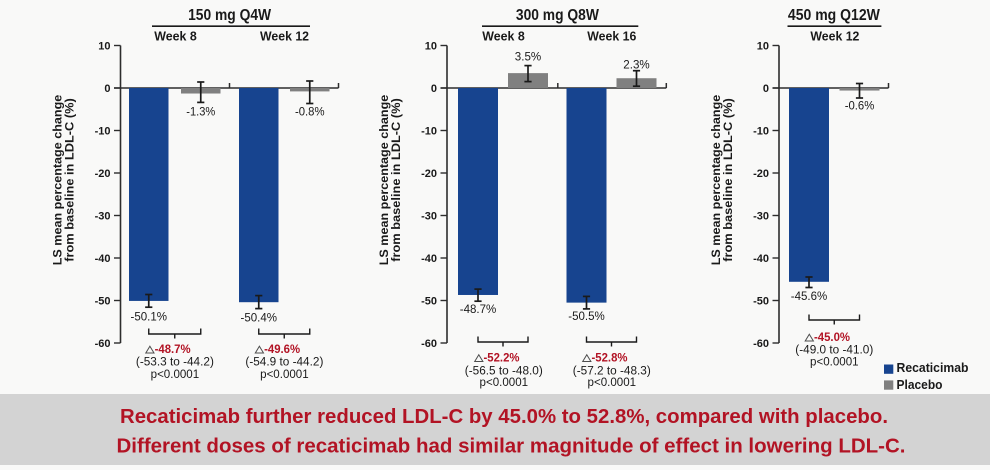  What do you see at coordinates (612, 372) in the screenshot?
I see `svg-text: (-57.2 to -48.3)` at bounding box center [612, 372].